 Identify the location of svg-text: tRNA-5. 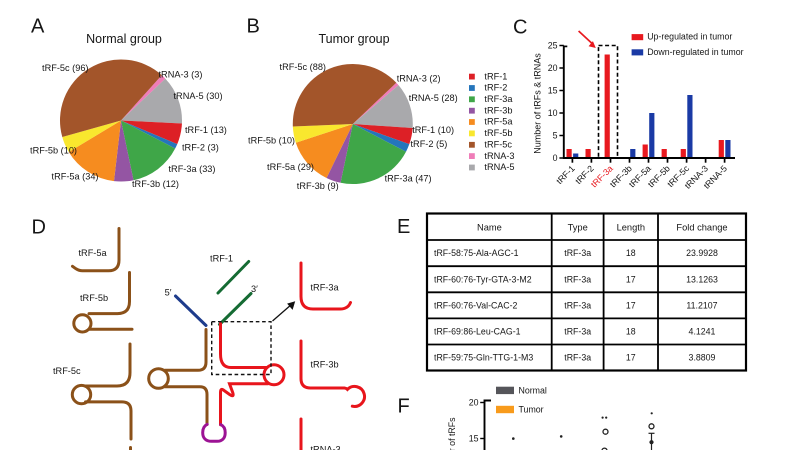
(499, 167).